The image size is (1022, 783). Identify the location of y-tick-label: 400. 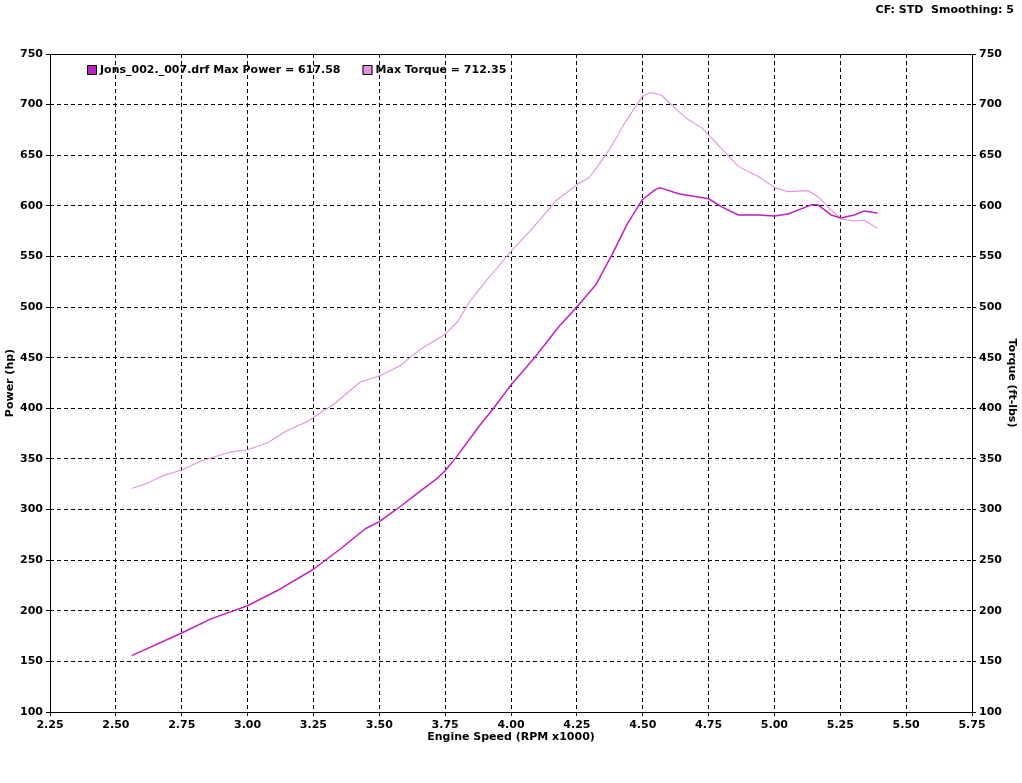
(32, 408).